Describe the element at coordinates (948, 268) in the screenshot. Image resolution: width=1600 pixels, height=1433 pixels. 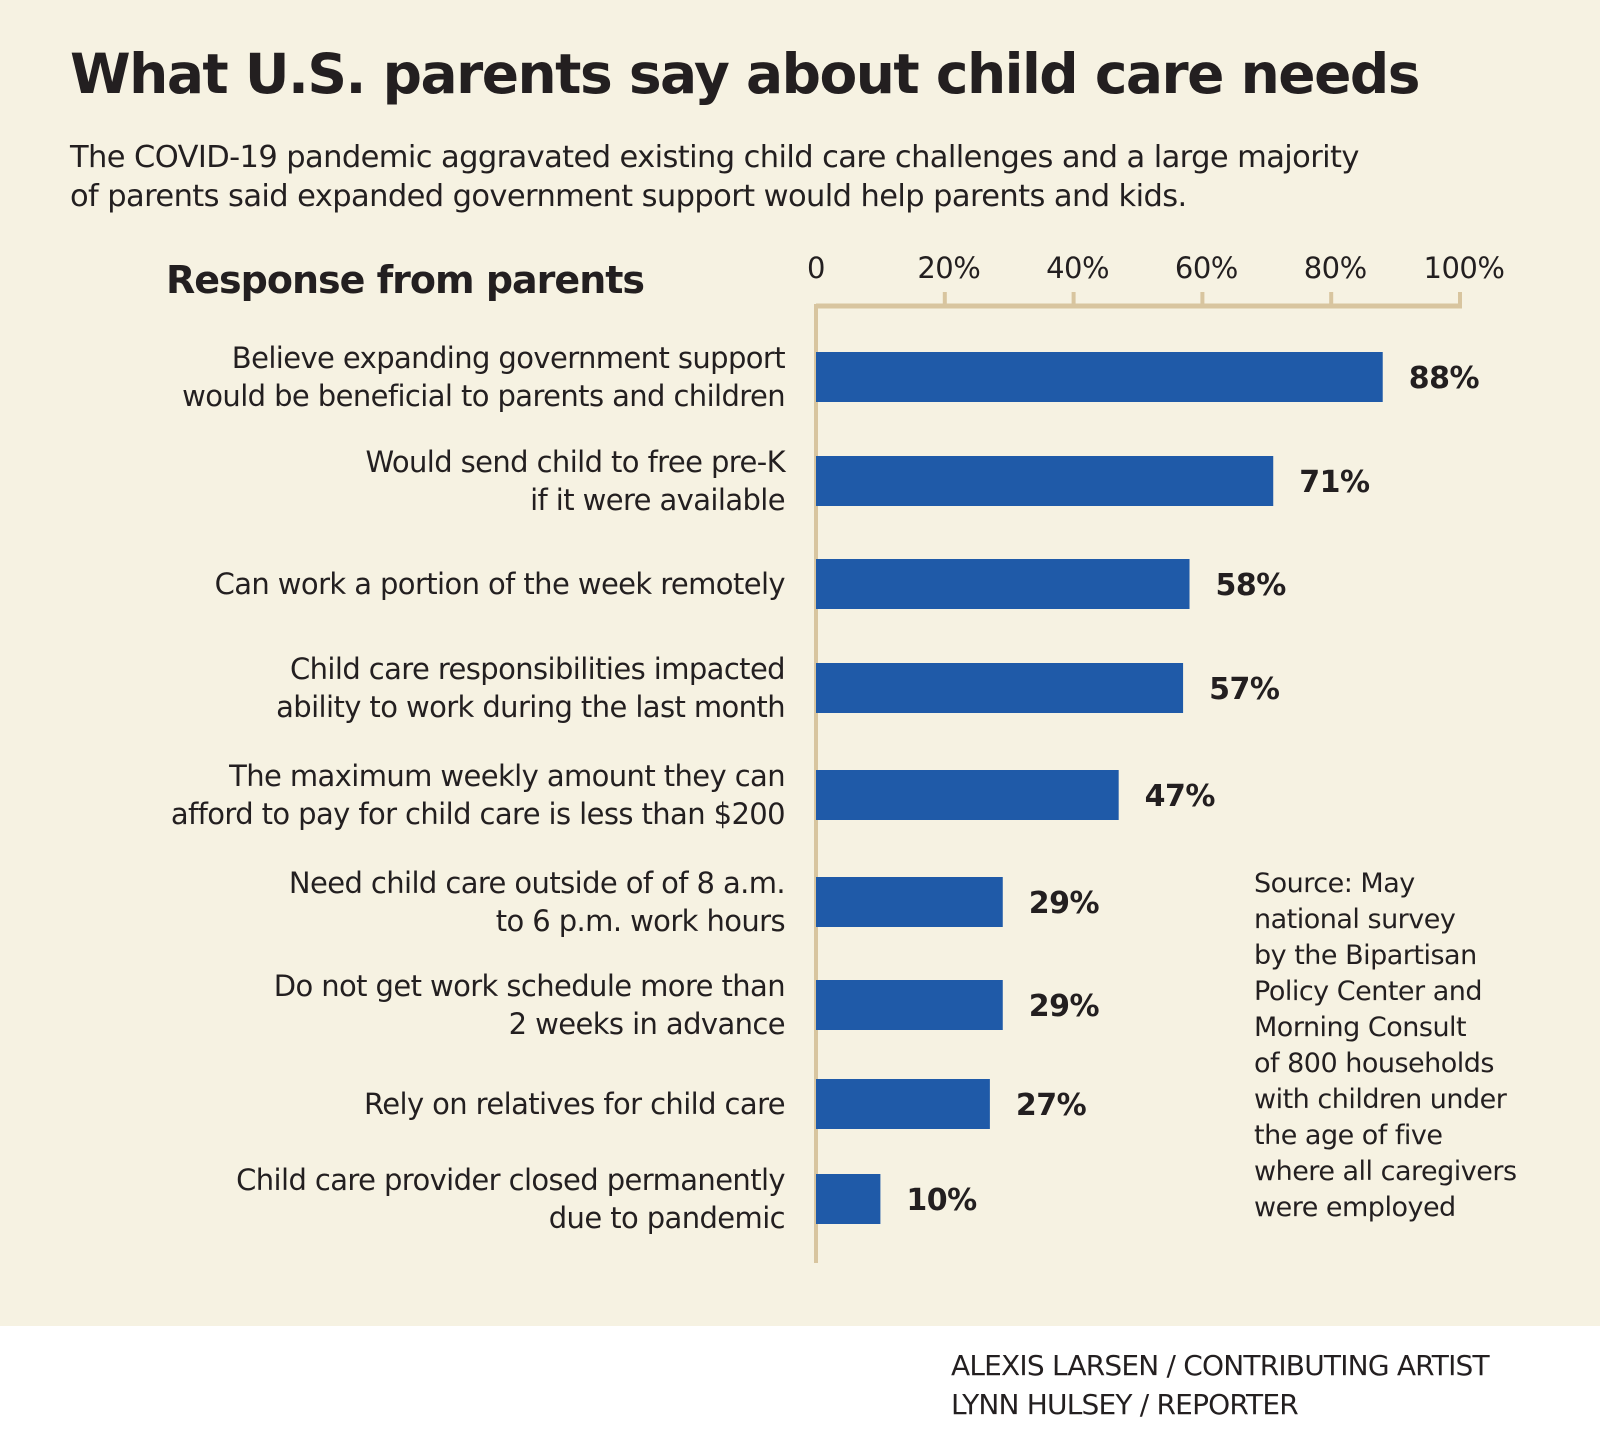
I see `x-tick-label: 20%` at that location.